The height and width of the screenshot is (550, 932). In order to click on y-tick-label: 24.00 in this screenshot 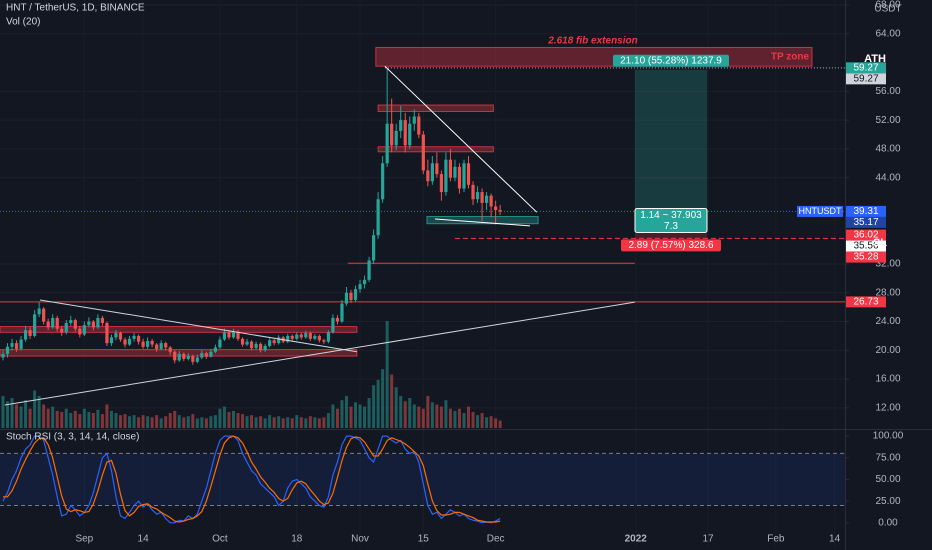, I will do `click(887, 321)`.